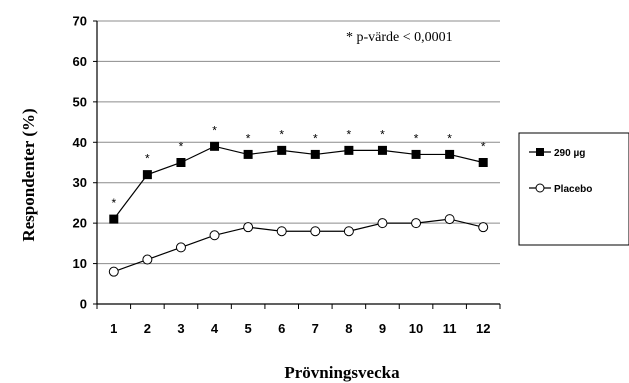 This screenshot has height=383, width=629. I want to click on annotation-background, so click(428, 37).